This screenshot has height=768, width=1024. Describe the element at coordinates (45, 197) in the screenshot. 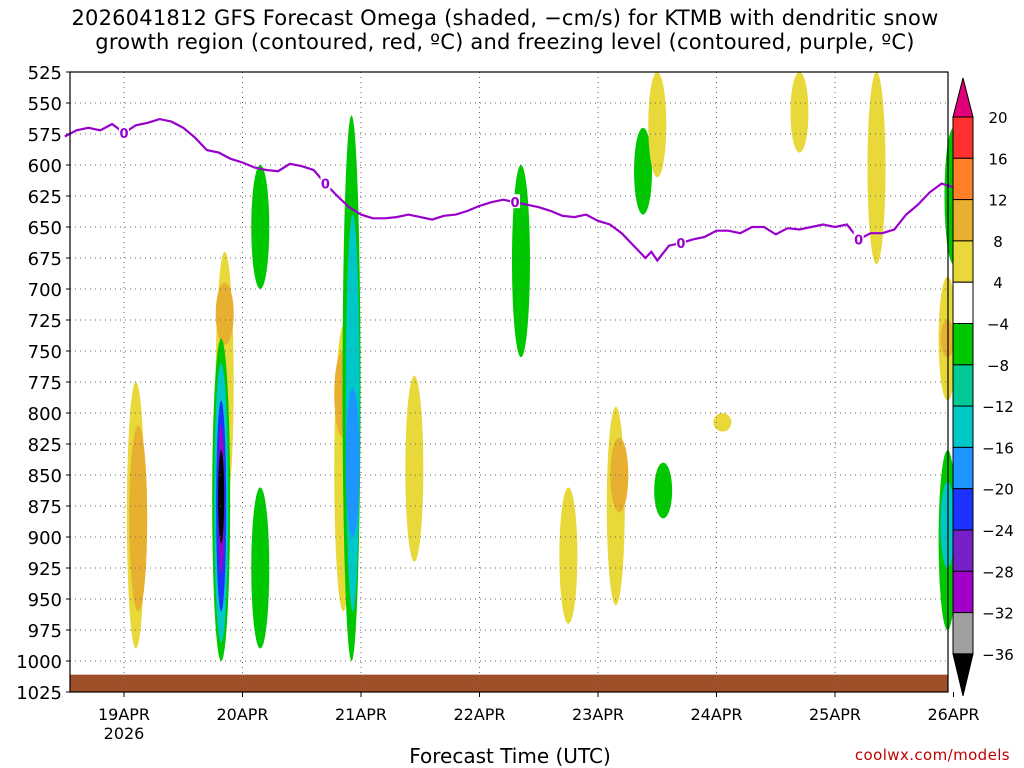

I see `y-tick-label: 625` at that location.